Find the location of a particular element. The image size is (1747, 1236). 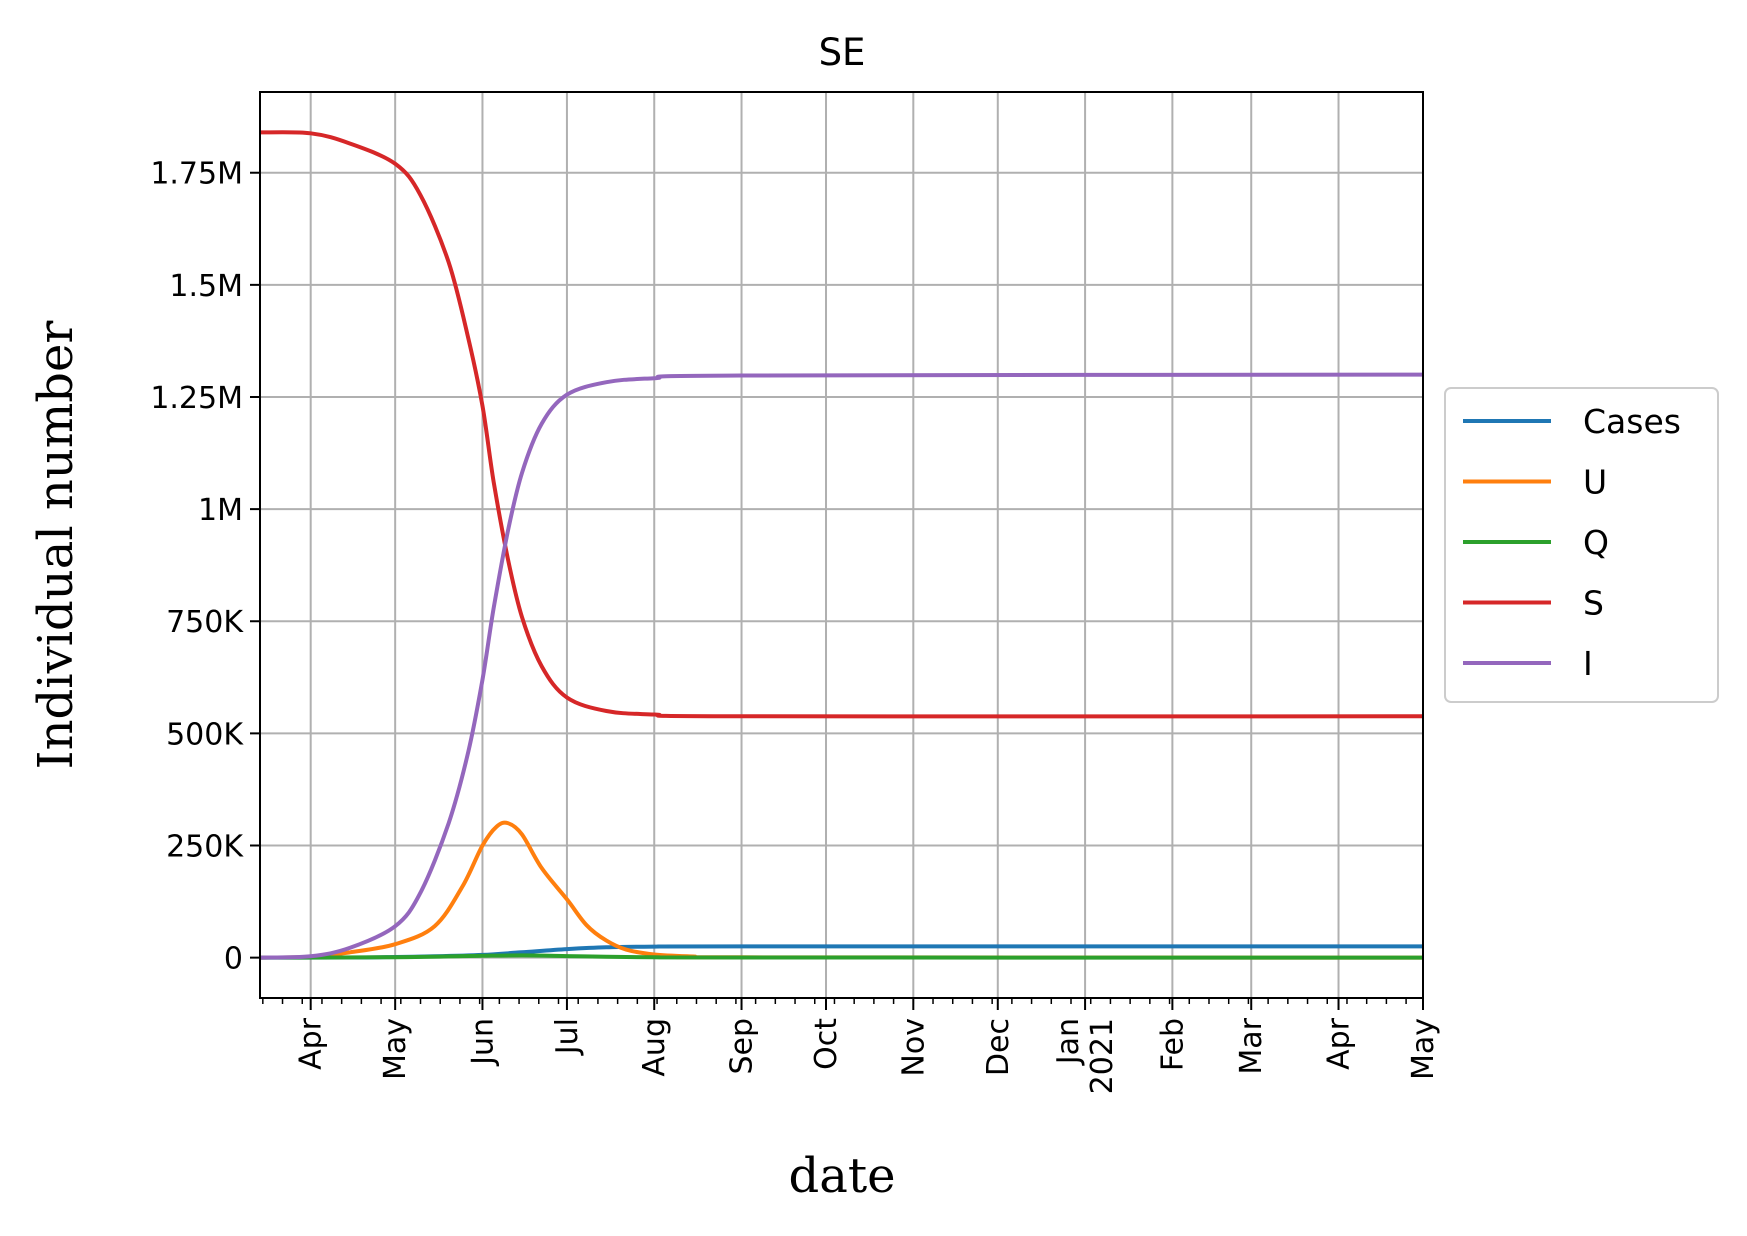

y-tick-label: 1.5M is located at coordinates (206, 286).